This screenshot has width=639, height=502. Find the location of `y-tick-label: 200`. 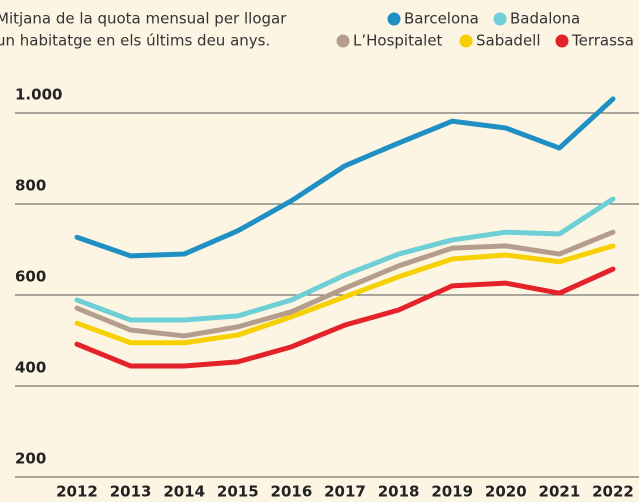

y-tick-label: 200 is located at coordinates (30, 459).